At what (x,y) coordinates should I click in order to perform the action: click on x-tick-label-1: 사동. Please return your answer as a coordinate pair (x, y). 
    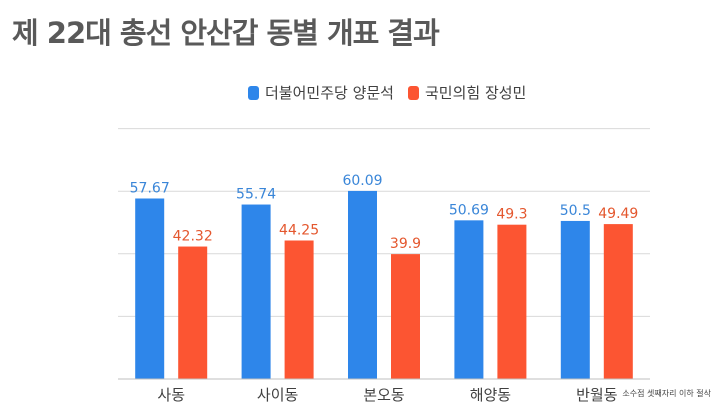
    Looking at the image, I should click on (171, 394).